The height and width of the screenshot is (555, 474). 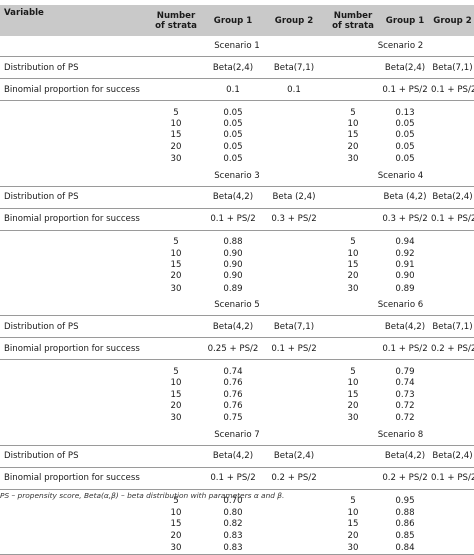 I want to click on binomial-group2-left: 0.1, so click(x=294, y=89).